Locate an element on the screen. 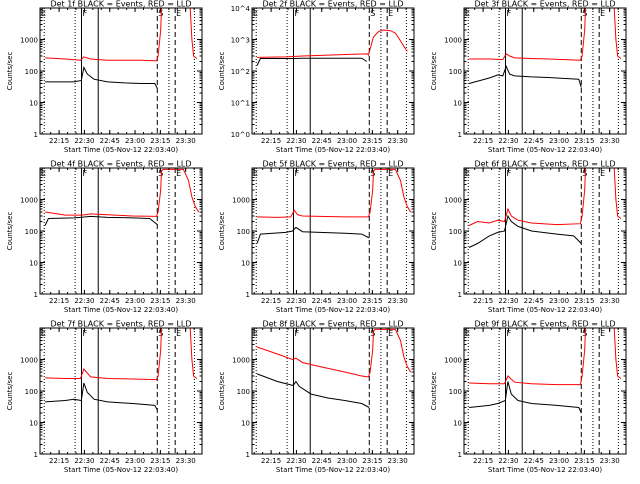 The height and width of the screenshot is (484, 640). panel-title: Det 8f BLACK = Events, RED = LLD is located at coordinates (332, 324).